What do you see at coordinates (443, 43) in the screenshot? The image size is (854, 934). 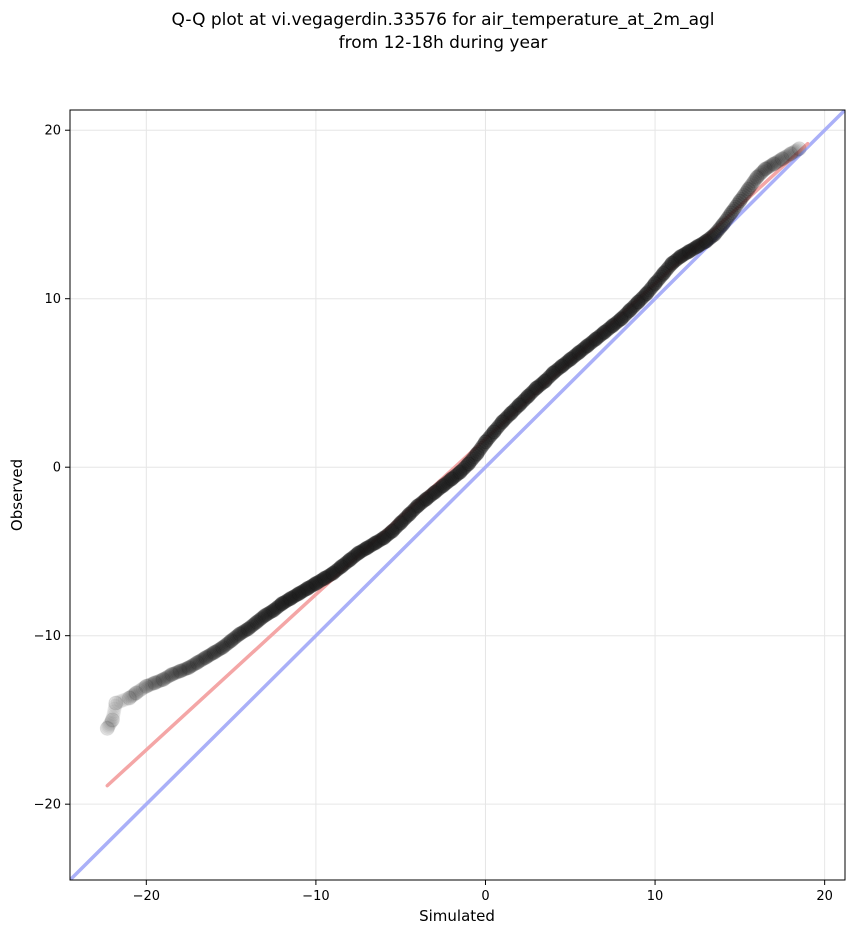 I see `chart-title-line-2: from 12-18h during year` at bounding box center [443, 43].